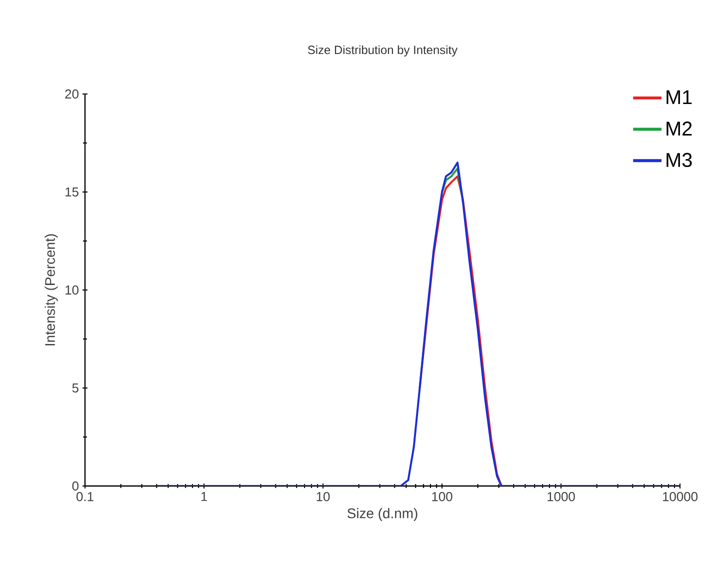  Describe the element at coordinates (75, 486) in the screenshot. I see `y-tick-label: 0` at that location.